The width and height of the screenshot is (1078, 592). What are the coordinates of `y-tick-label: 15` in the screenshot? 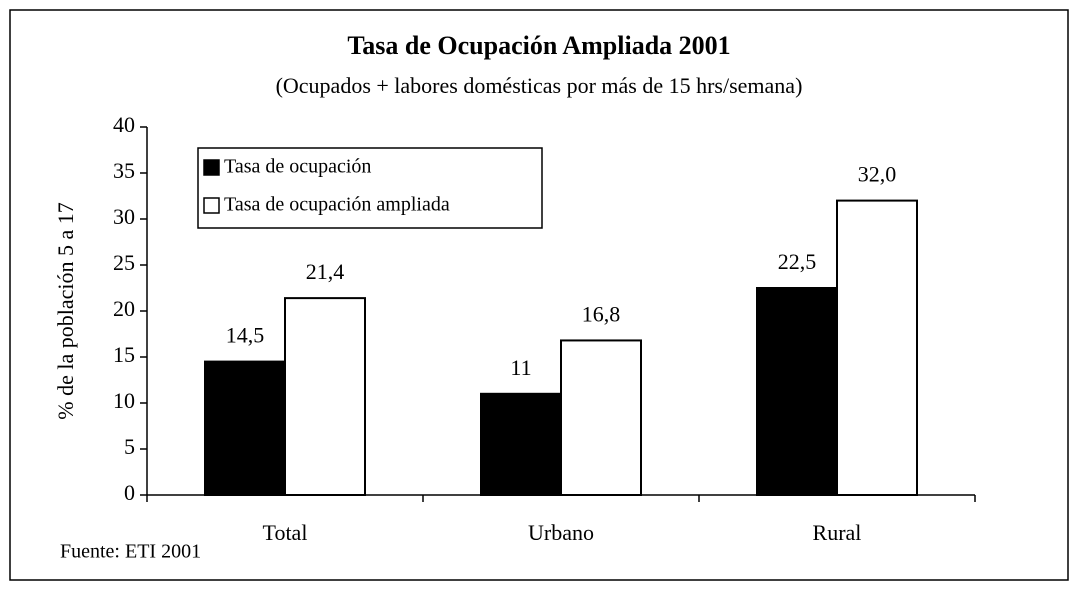 It's located at (124, 354).